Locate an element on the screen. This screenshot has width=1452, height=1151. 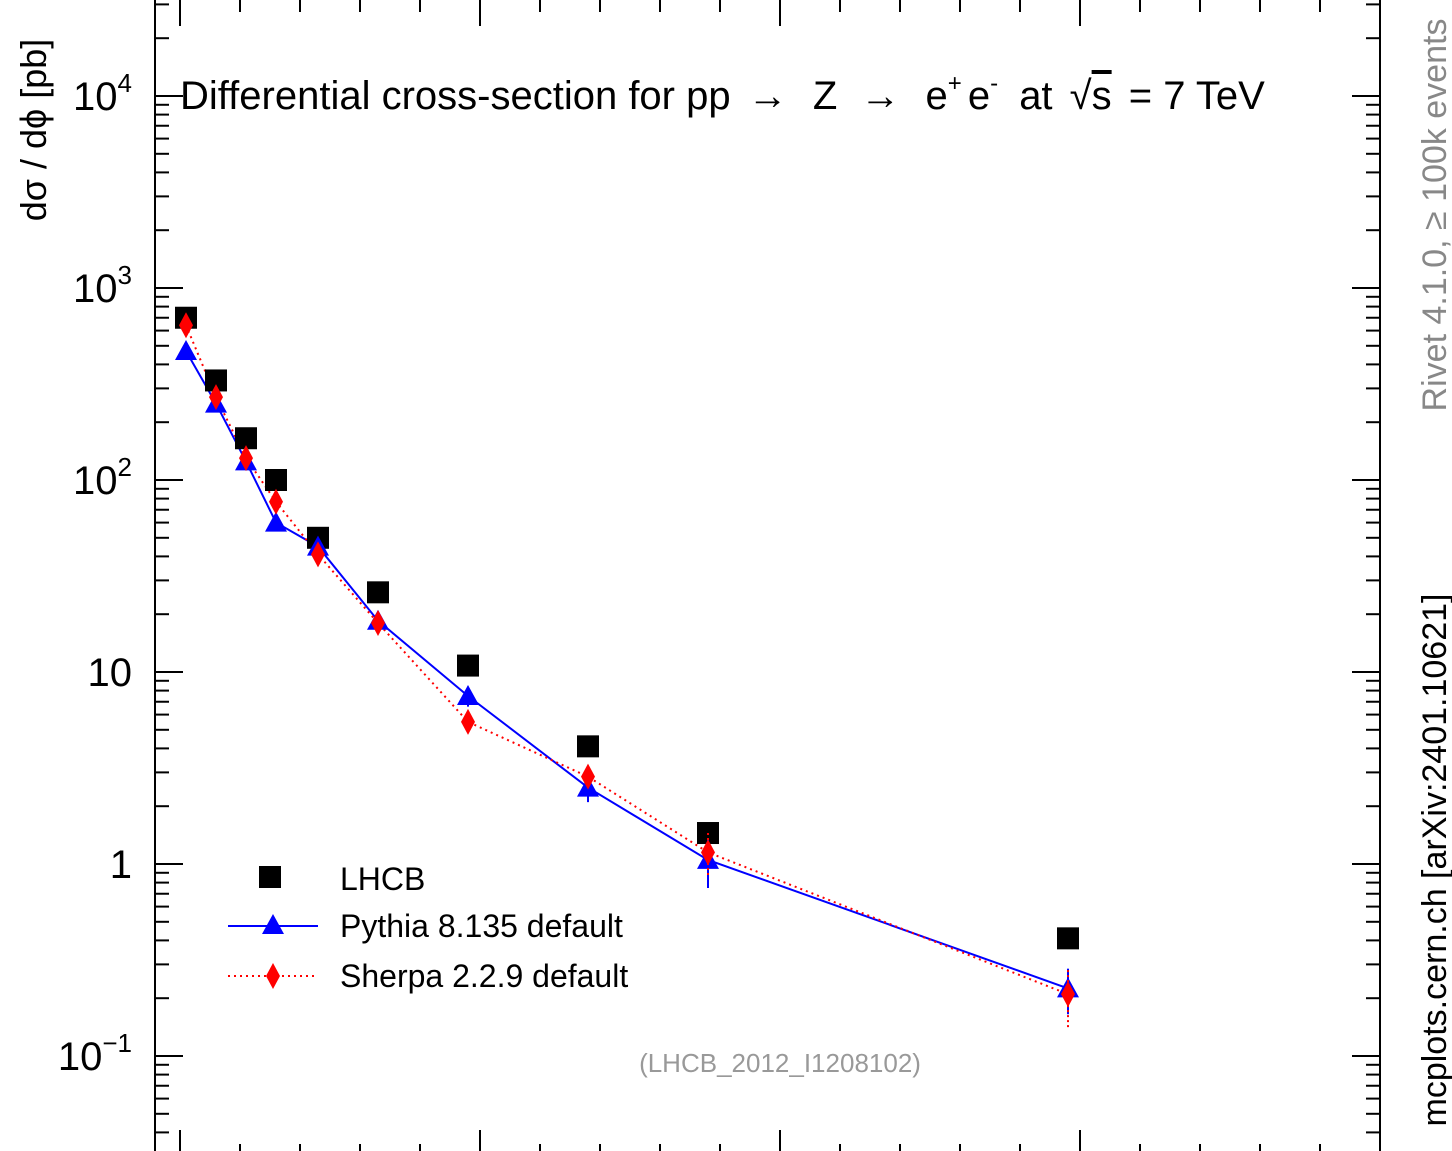
y-tick-label: 10 is located at coordinates (110, 673).